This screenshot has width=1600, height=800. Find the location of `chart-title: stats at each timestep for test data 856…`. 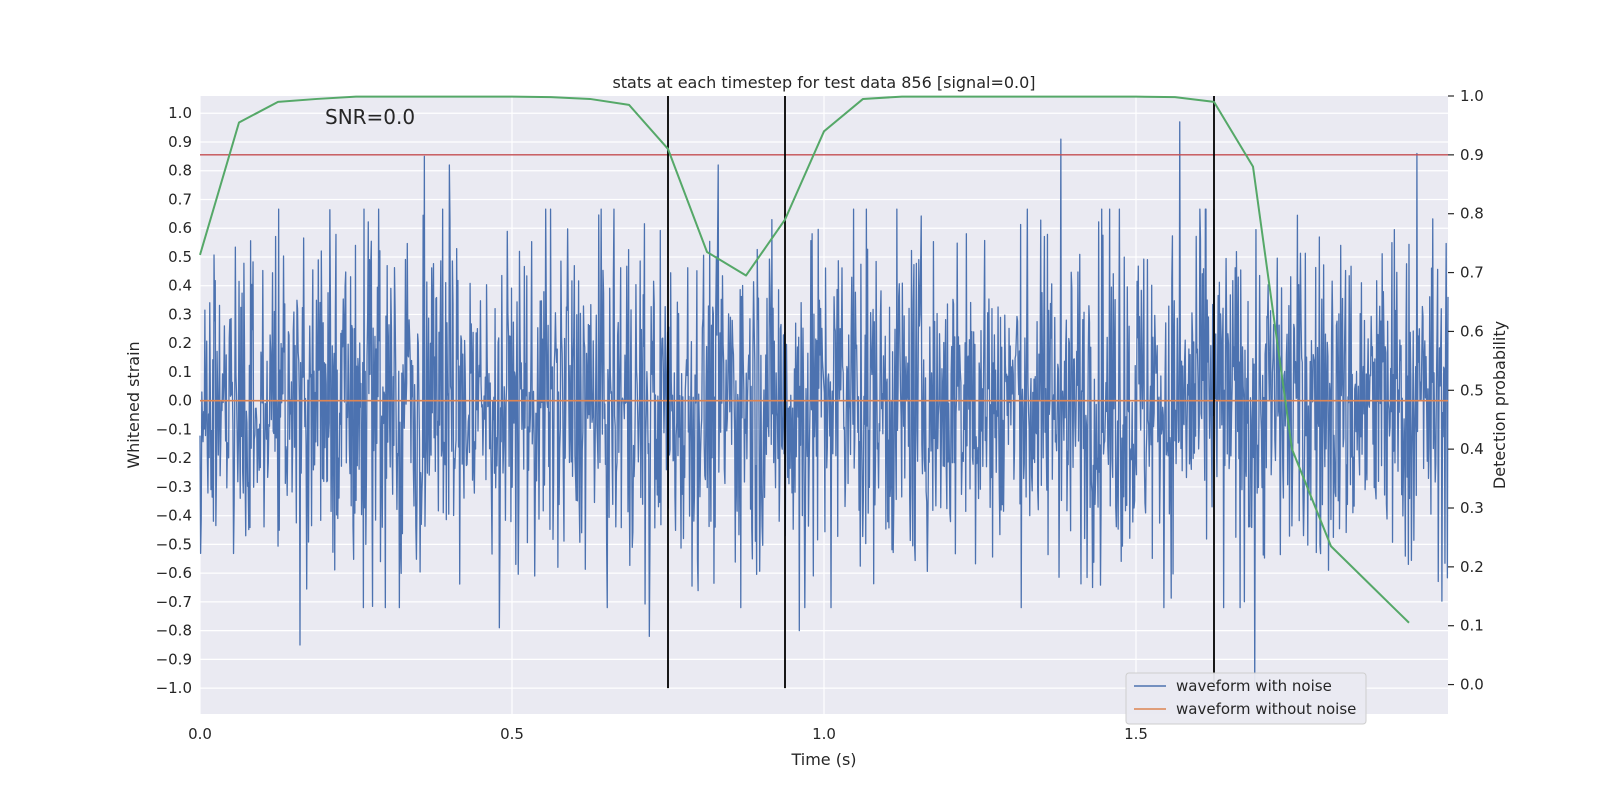

chart-title: stats at each timestep for test data 856… is located at coordinates (823, 82).